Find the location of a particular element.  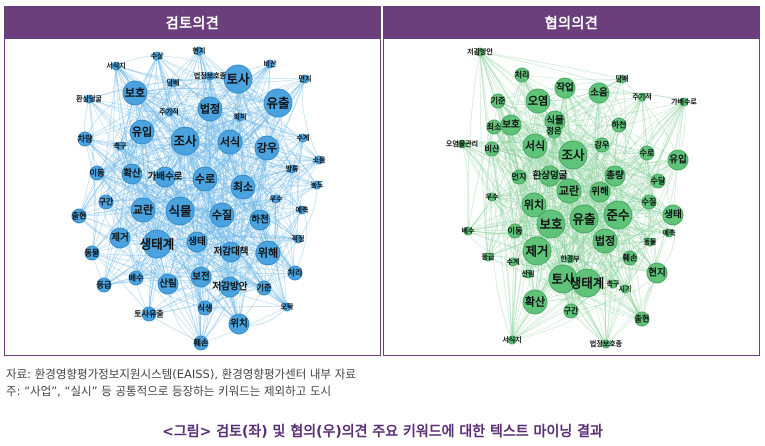

network-node: 출현 is located at coordinates (79, 216).